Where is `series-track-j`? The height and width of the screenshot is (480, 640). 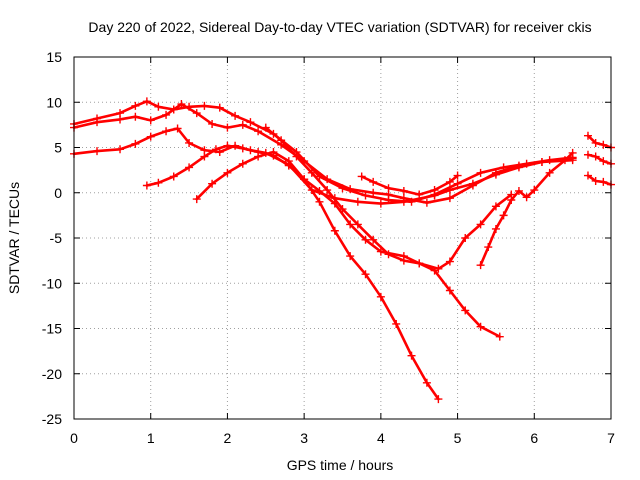 series-track-j is located at coordinates (599, 159).